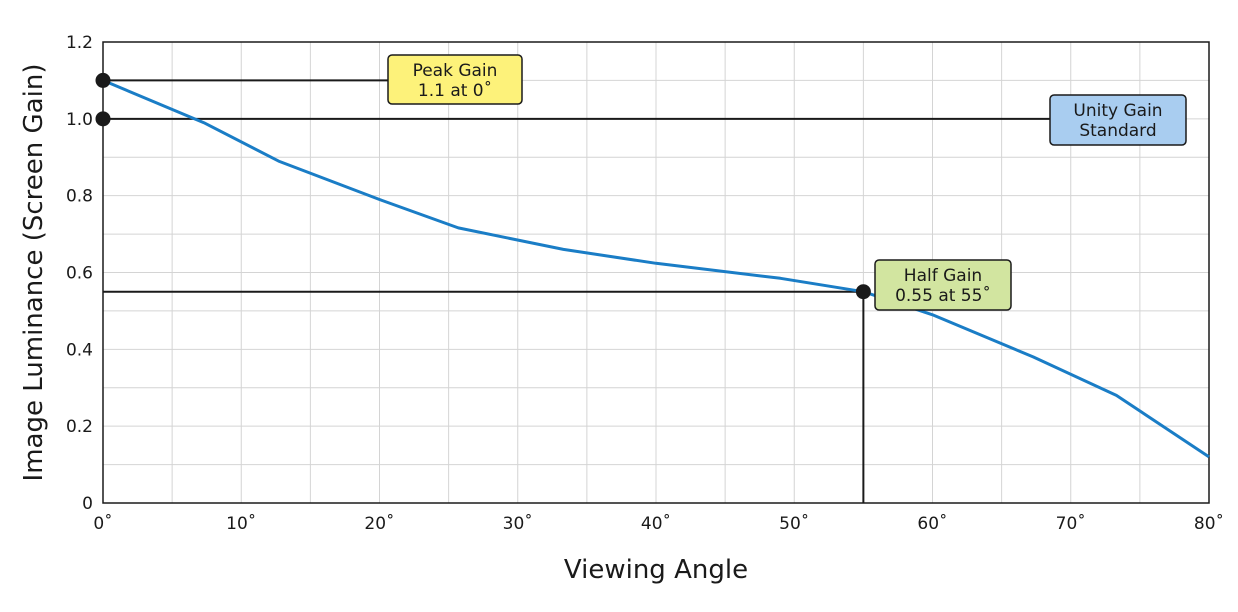 Image resolution: width=1238 pixels, height=612 pixels. I want to click on x-tick-labels: 0˚ 10˚ 20˚ 30˚ 40˚ 50˚ 60˚ 70˚ 80˚, so click(658, 523).